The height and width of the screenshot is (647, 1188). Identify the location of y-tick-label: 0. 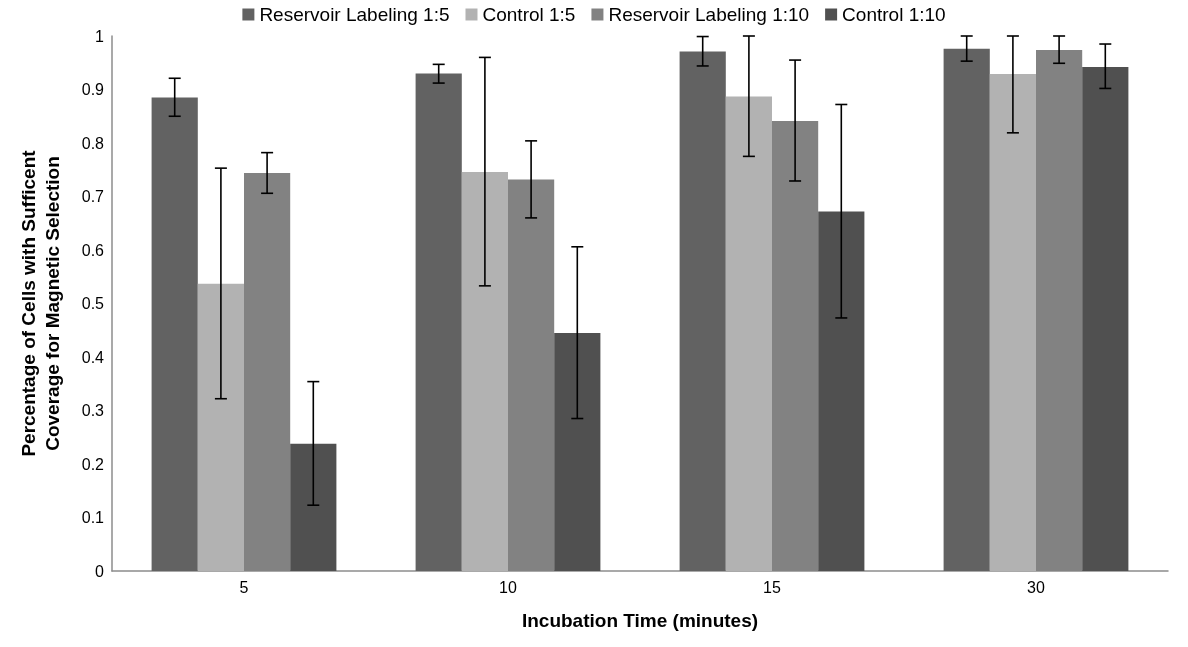
(100, 571).